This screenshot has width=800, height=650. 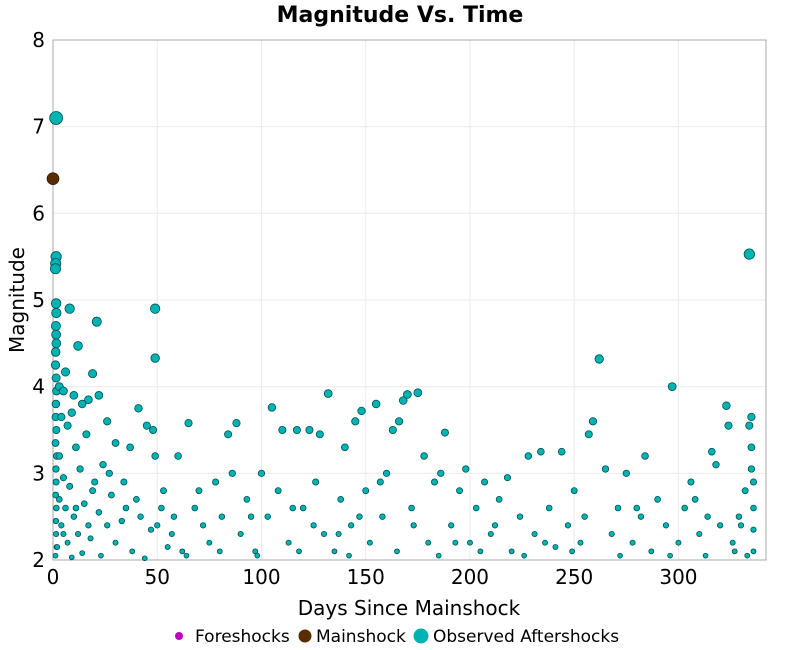 I want to click on legend-marker-foreshocks, so click(x=179, y=636).